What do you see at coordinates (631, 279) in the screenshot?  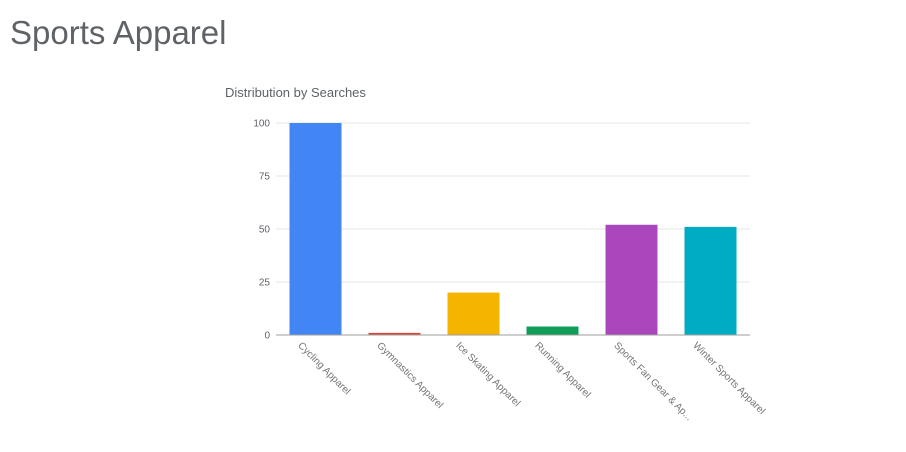 I see `bar-sports-fan-gear-ap` at bounding box center [631, 279].